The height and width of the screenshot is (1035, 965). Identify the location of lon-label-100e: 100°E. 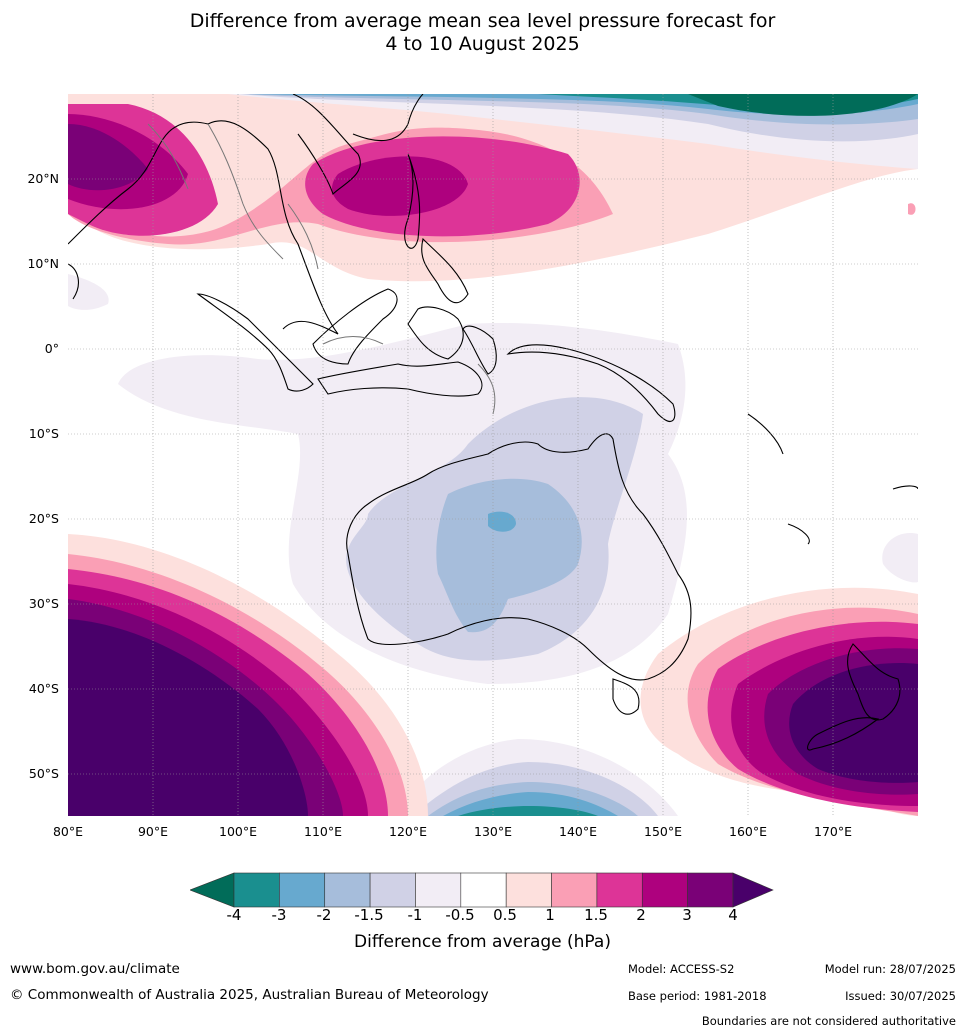
(238, 831).